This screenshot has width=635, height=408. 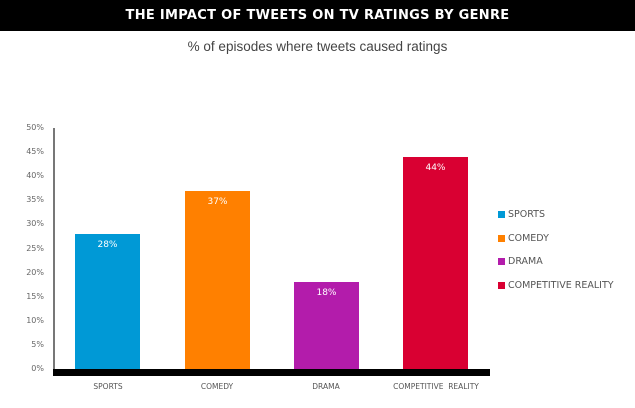 I want to click on legend: SPORTS COMEDY DRAMA COMPETITIVE REALITY, so click(x=556, y=250).